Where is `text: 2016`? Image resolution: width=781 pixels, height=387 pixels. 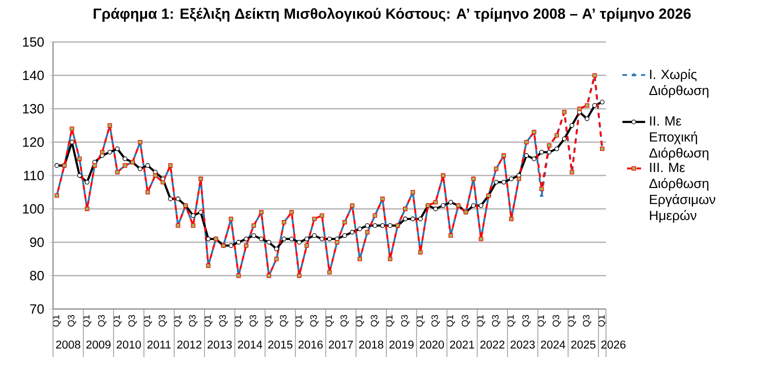 text: 2016 is located at coordinates (310, 344).